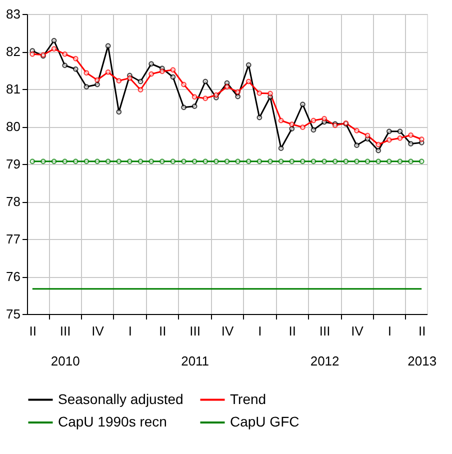 The height and width of the screenshot is (454, 452). What do you see at coordinates (13, 51) in the screenshot?
I see `y-tick-label: 82` at bounding box center [13, 51].